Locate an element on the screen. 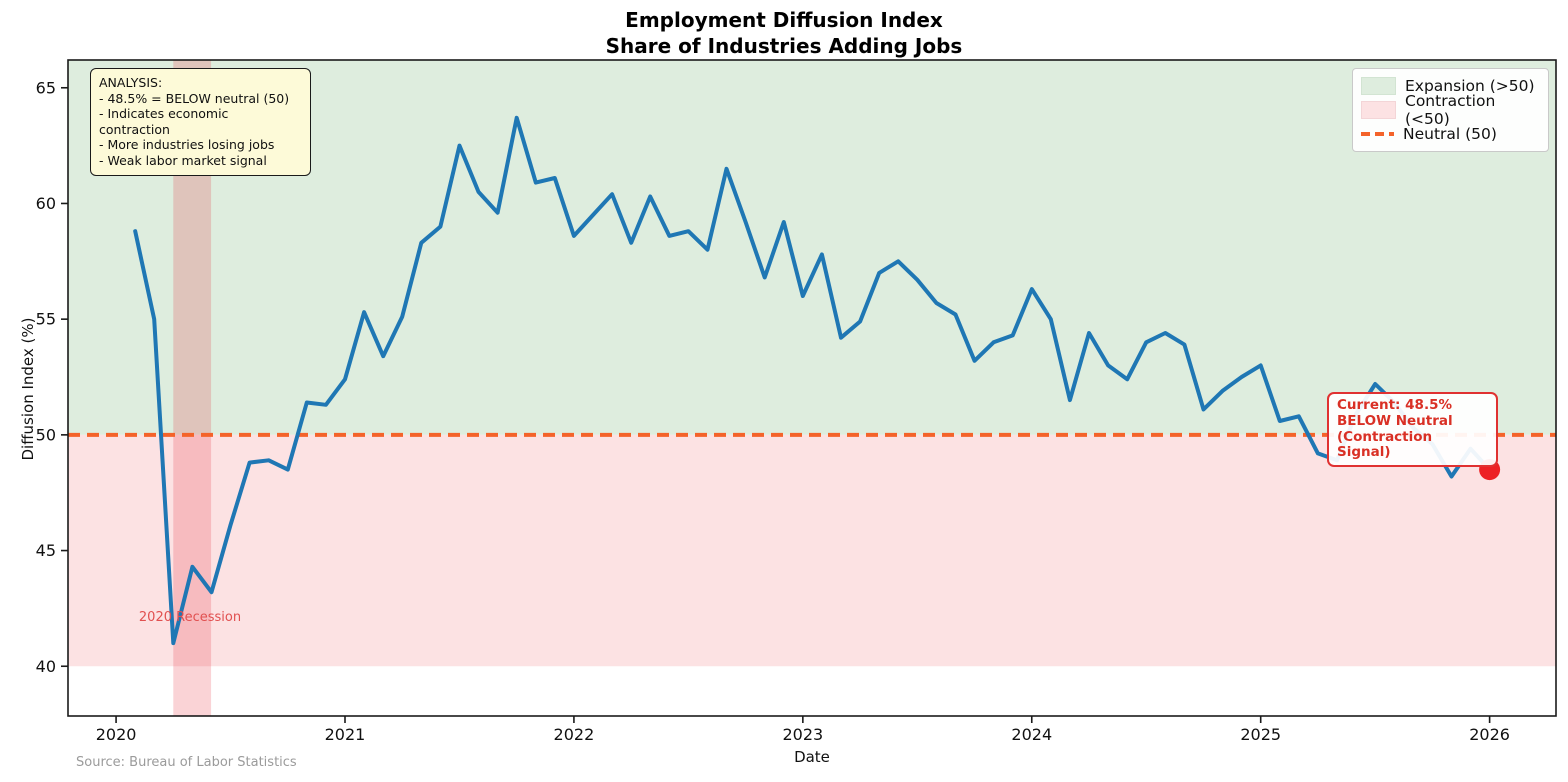  contraction-swatch-icon is located at coordinates (1378, 110).